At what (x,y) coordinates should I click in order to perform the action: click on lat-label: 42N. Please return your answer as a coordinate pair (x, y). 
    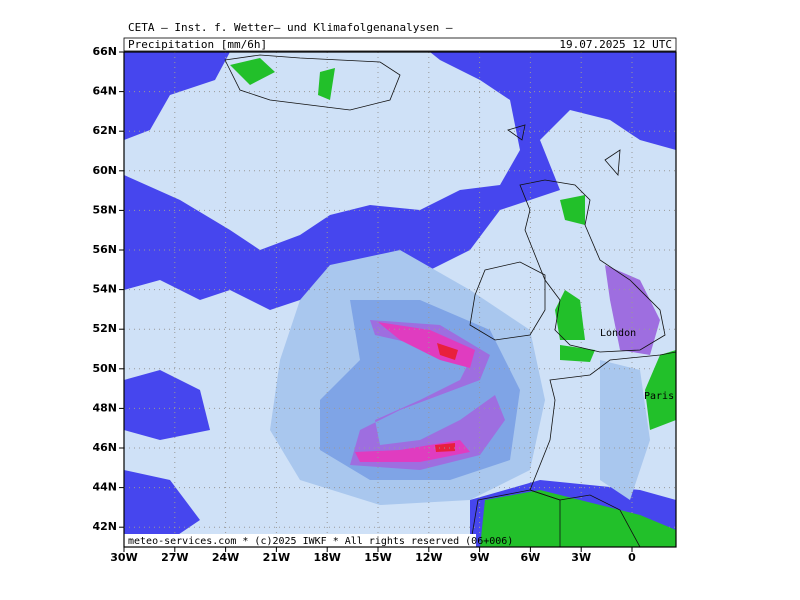
    Looking at the image, I should click on (104, 526).